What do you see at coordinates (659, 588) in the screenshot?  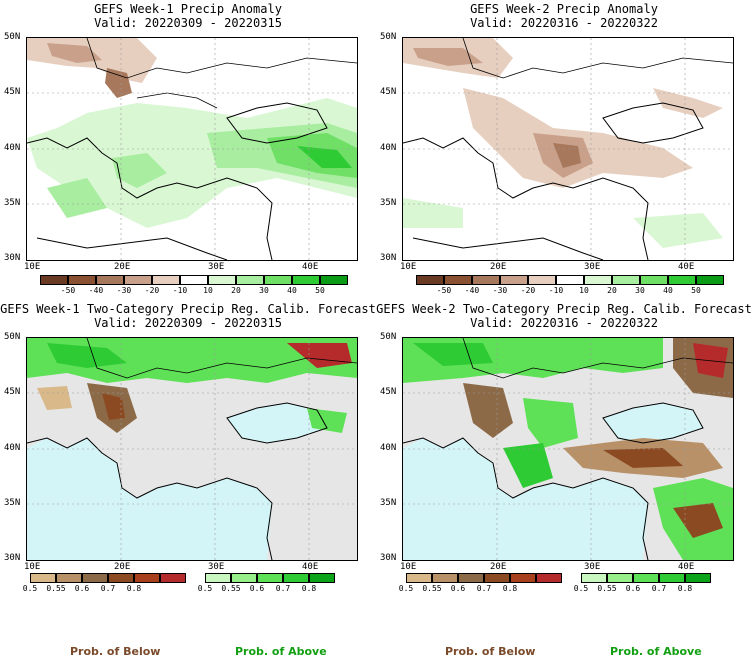 I see `colorbar-label: 0.7` at bounding box center [659, 588].